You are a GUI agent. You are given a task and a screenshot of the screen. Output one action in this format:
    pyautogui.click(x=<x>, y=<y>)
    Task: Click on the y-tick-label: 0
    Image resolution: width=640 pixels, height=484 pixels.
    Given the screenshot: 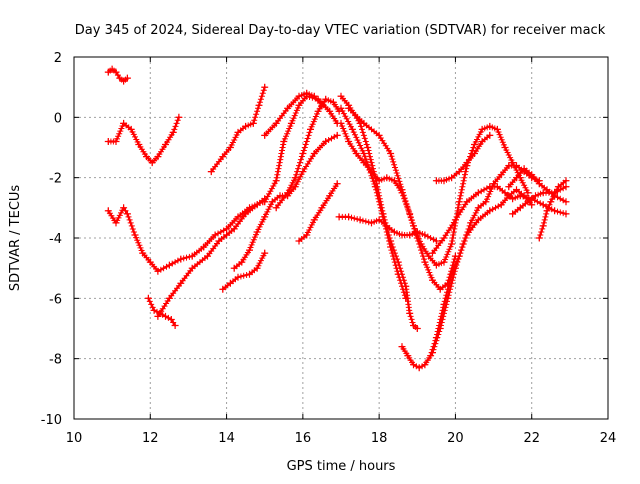 What is the action you would take?
    pyautogui.click(x=58, y=118)
    